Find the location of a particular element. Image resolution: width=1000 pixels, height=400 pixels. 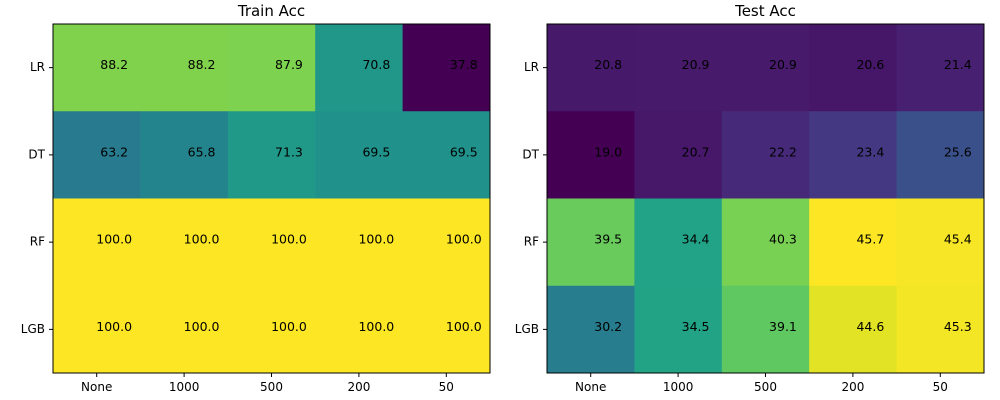

cell-value-label-r0-c0: 88.2 is located at coordinates (114, 64).